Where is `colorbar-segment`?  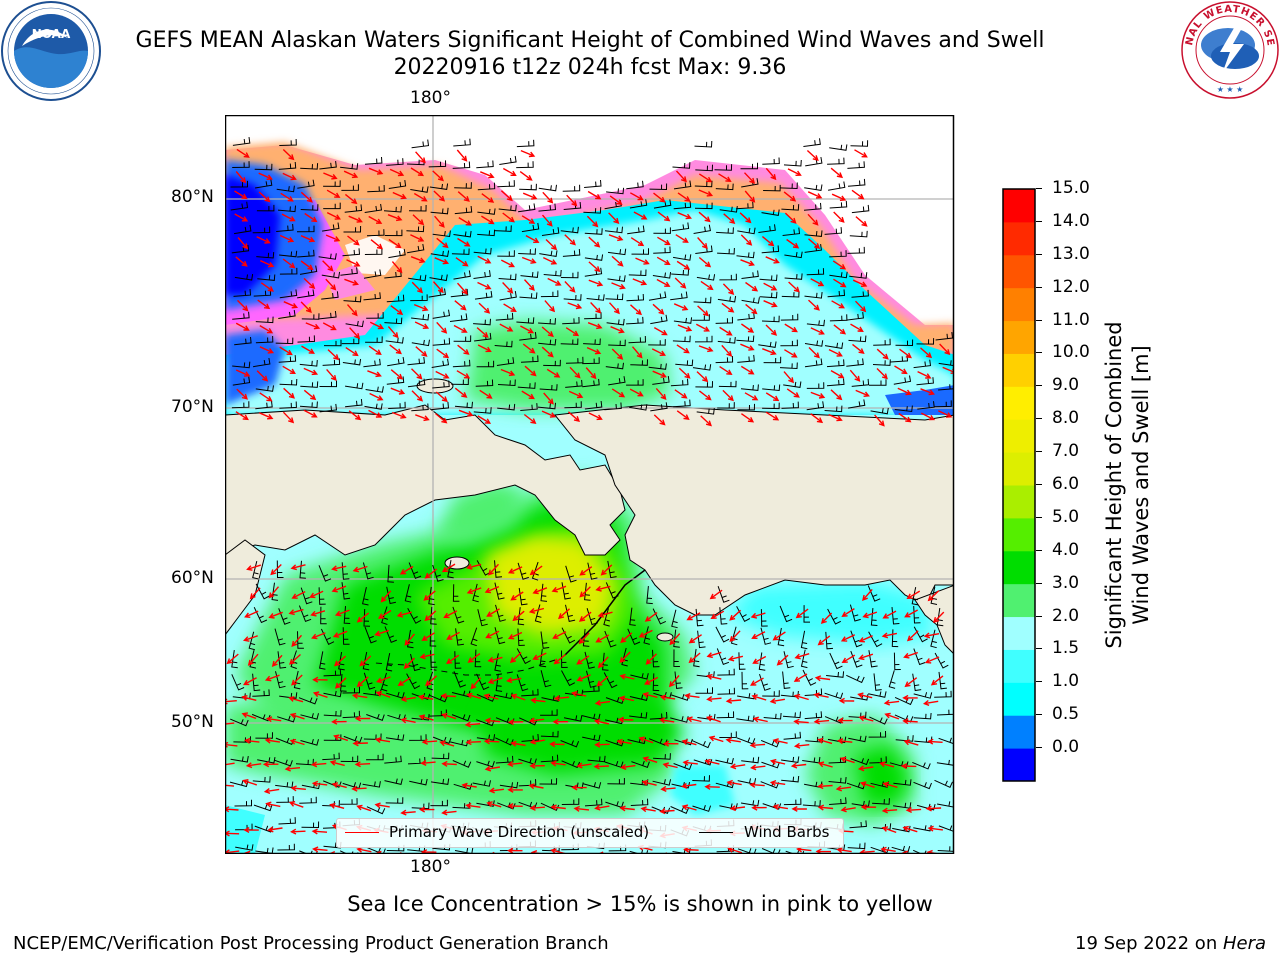 colorbar-segment is located at coordinates (1019, 206).